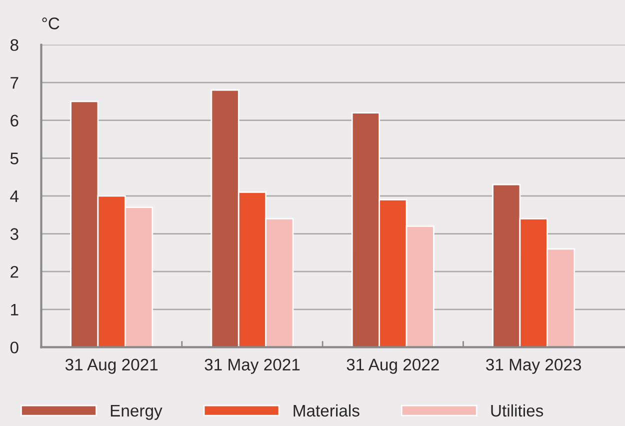  I want to click on x-tick-label: 31 May 2021, so click(252, 366).